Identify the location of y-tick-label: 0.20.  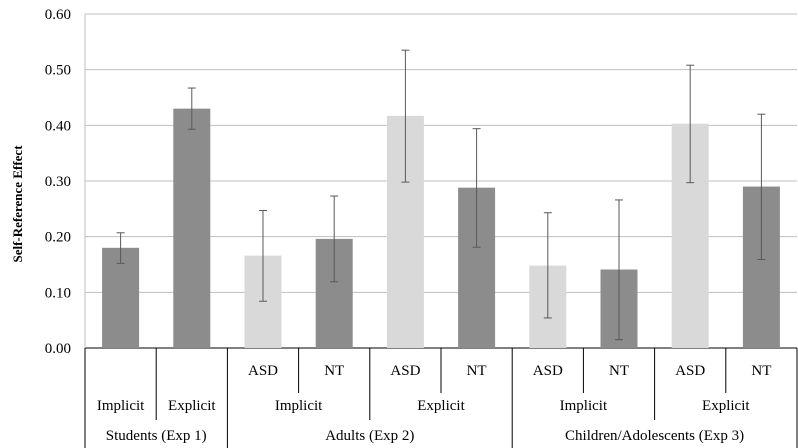
(58, 238).